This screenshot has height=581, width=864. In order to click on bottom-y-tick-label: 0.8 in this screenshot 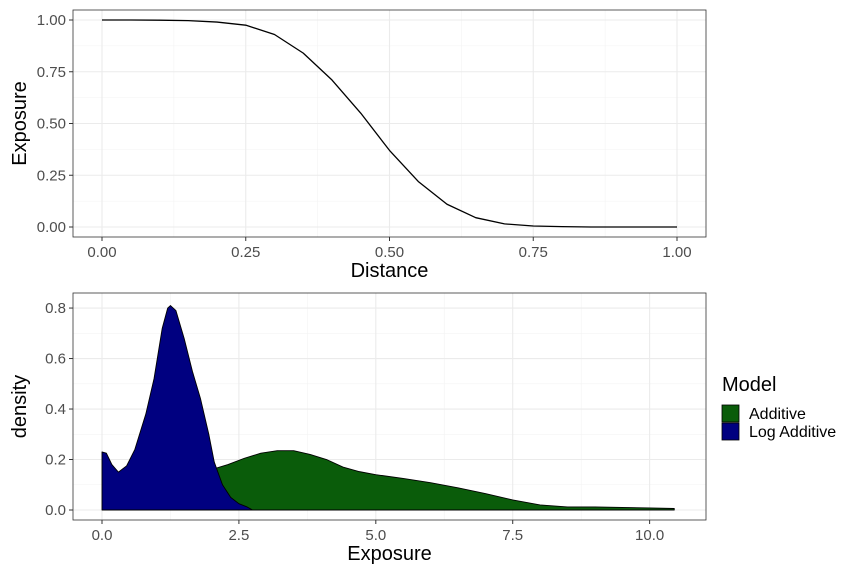, I will do `click(55, 308)`.